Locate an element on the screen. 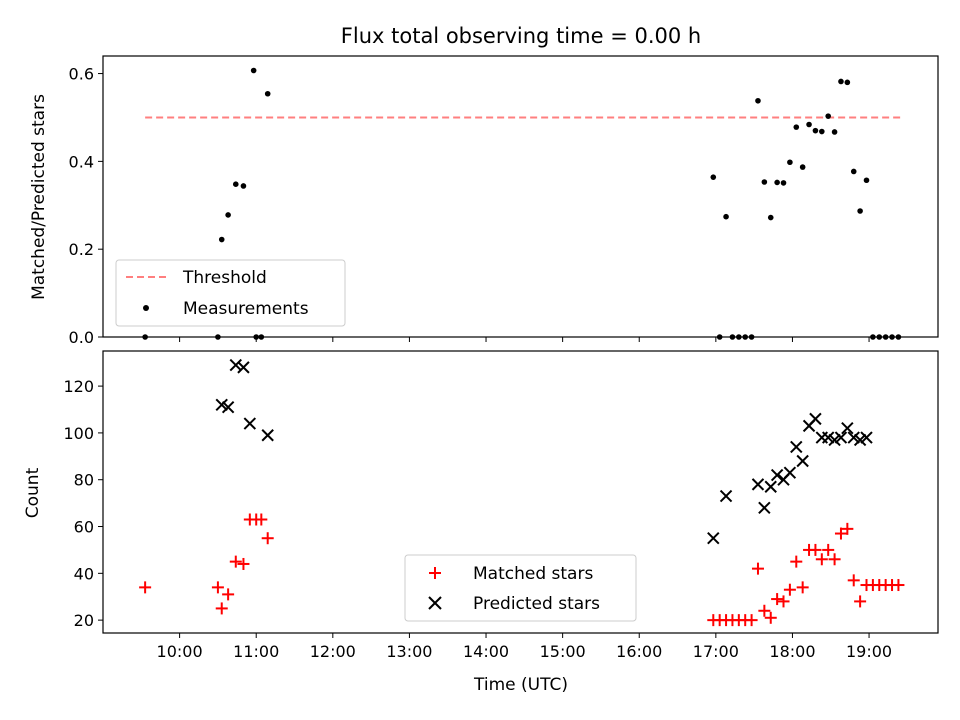 The width and height of the screenshot is (960, 720). bottom-x-tick-label: 13:00 is located at coordinates (409, 651).